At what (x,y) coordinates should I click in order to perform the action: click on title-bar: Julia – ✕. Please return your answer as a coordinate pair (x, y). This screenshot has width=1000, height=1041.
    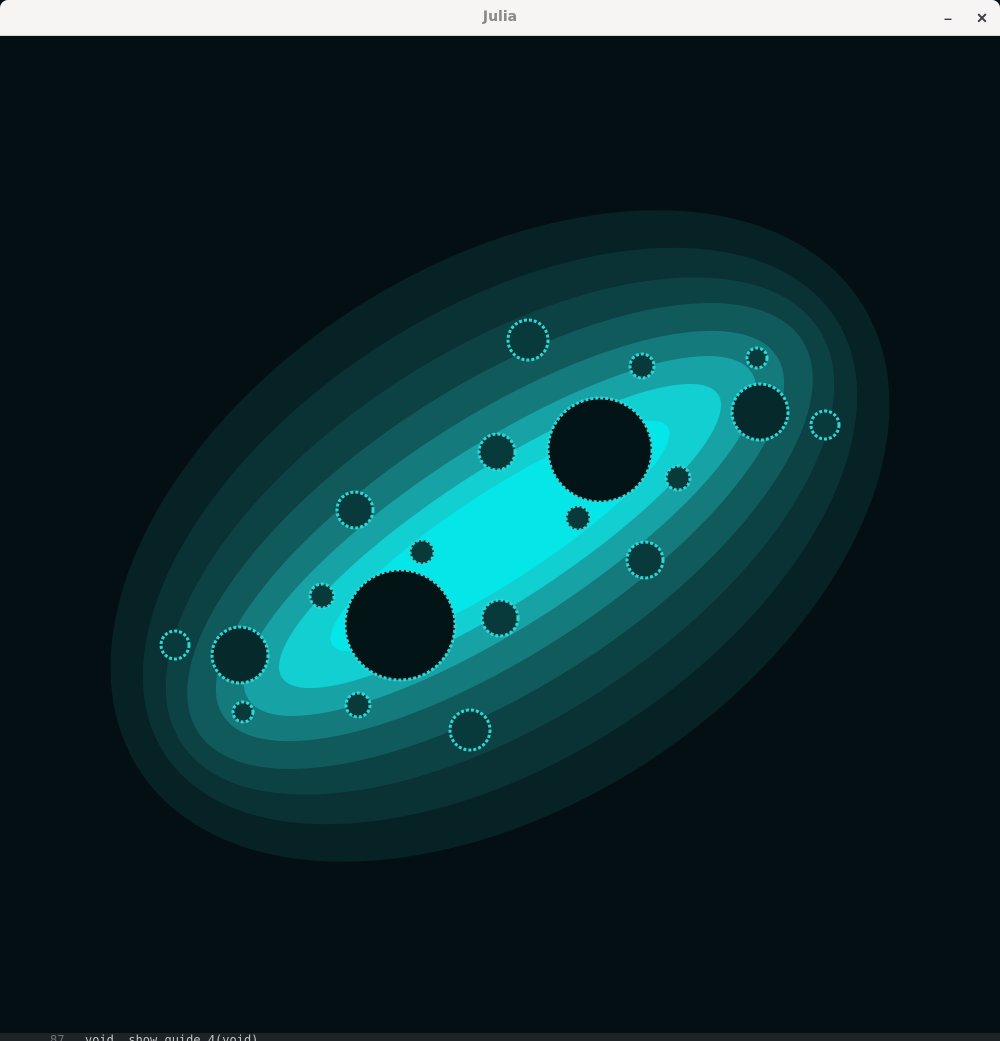
    Looking at the image, I should click on (500, 18).